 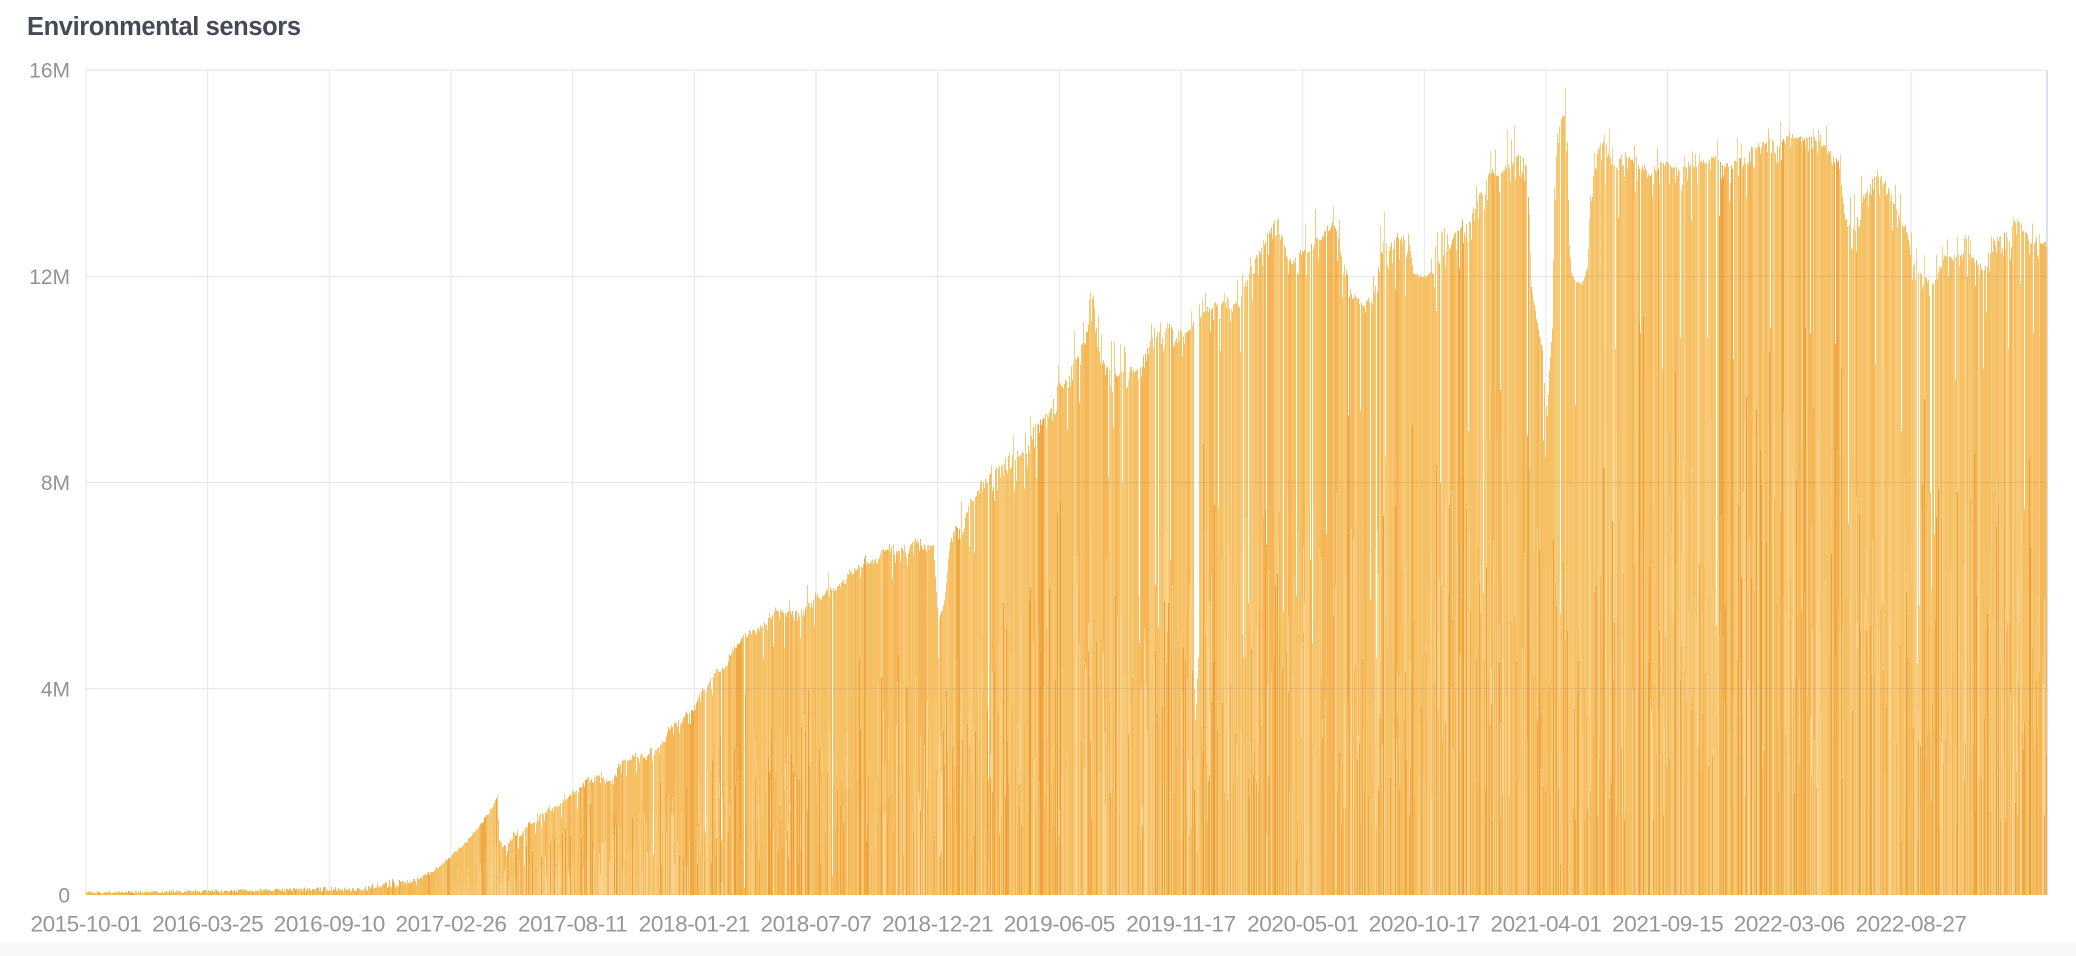 What do you see at coordinates (207, 924) in the screenshot?
I see `svg-text: 2016-03-25` at bounding box center [207, 924].